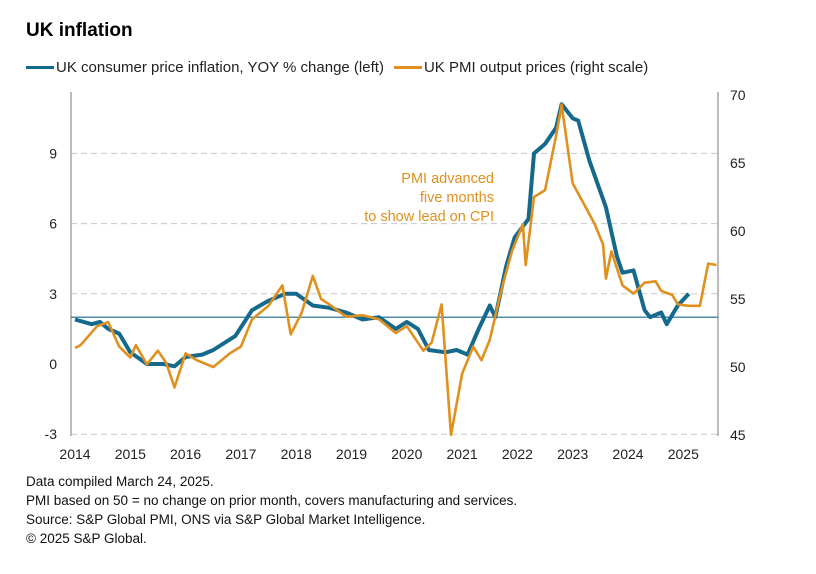 Image resolution: width=816 pixels, height=574 pixels. Describe the element at coordinates (53, 364) in the screenshot. I see `left-tick-label: 0` at that location.